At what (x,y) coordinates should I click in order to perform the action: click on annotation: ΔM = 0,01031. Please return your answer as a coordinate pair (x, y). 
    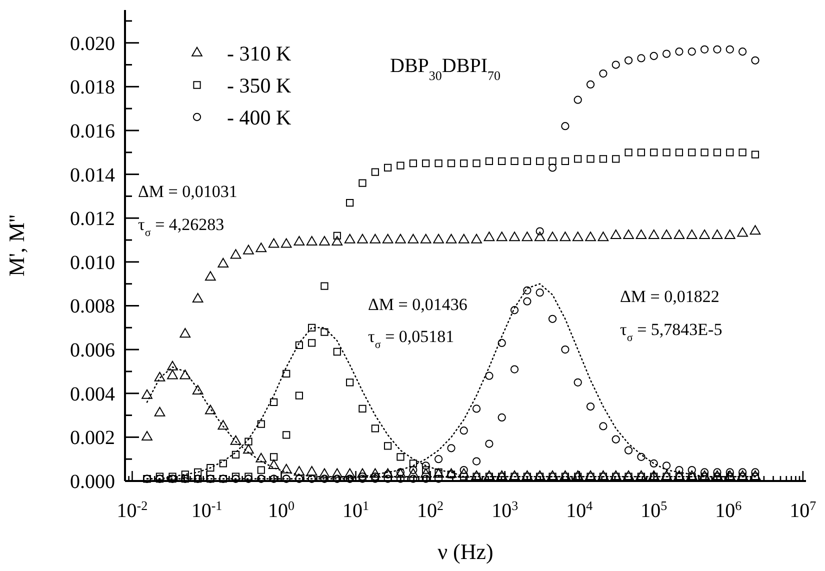
    Looking at the image, I should click on (188, 191).